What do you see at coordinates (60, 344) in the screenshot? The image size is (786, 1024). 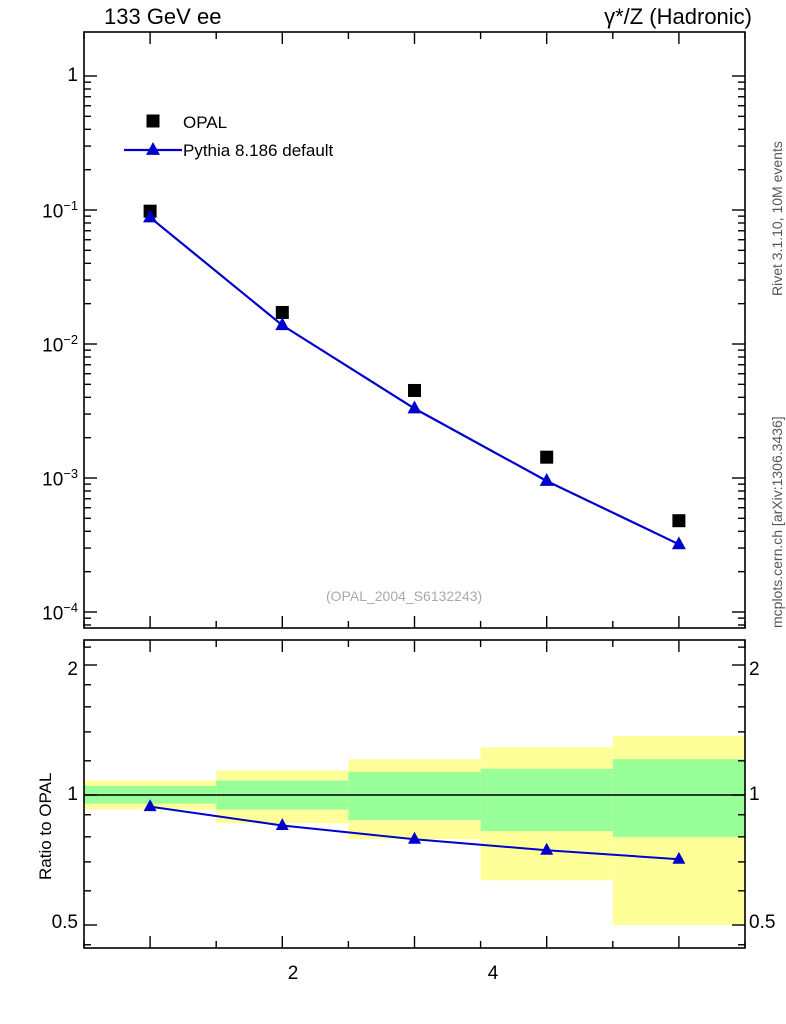 I see `main-ytick-label-1e-2: 10⁻²` at bounding box center [60, 344].